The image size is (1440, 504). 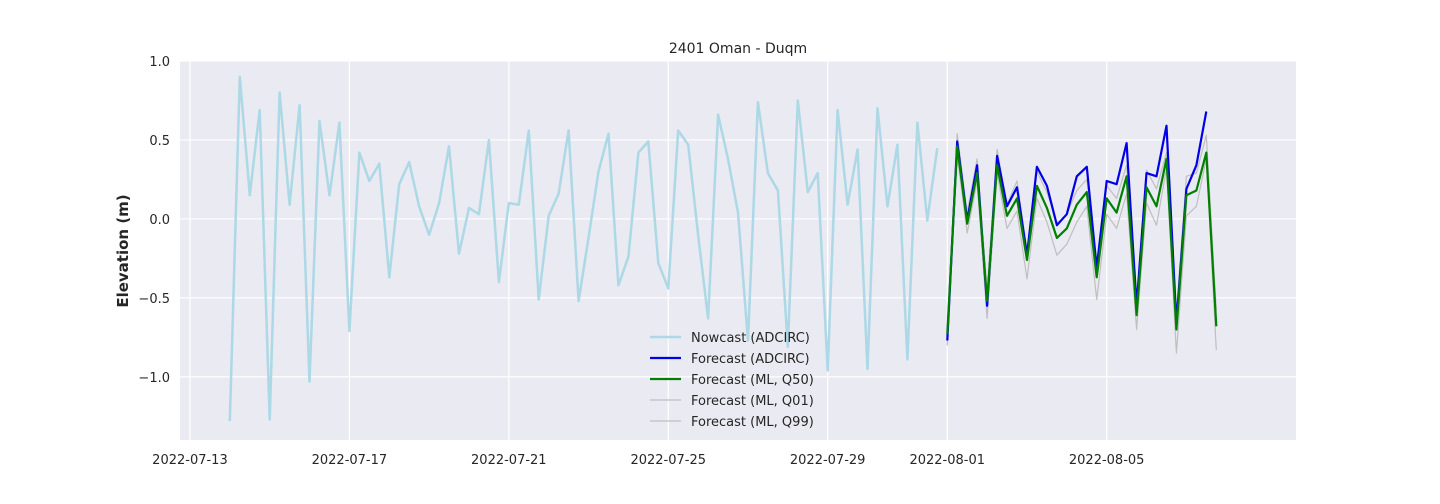 I want to click on y-axis-label: Elevation (m), so click(x=123, y=250).